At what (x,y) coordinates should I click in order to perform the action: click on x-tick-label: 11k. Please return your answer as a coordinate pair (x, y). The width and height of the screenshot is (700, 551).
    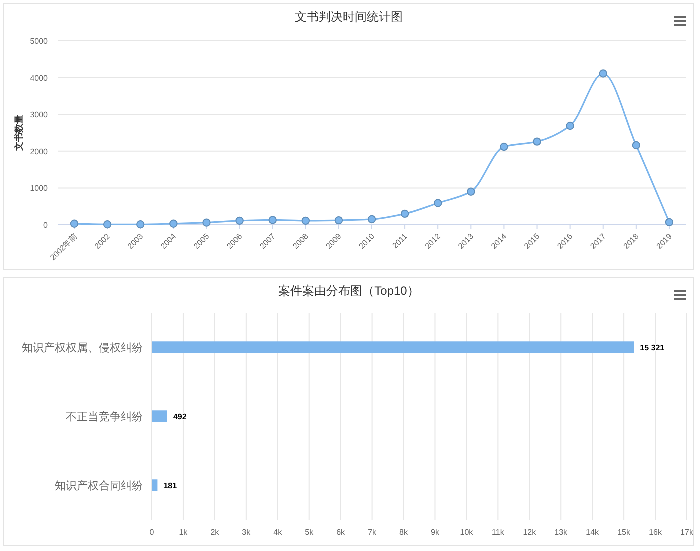
    Looking at the image, I should click on (499, 532).